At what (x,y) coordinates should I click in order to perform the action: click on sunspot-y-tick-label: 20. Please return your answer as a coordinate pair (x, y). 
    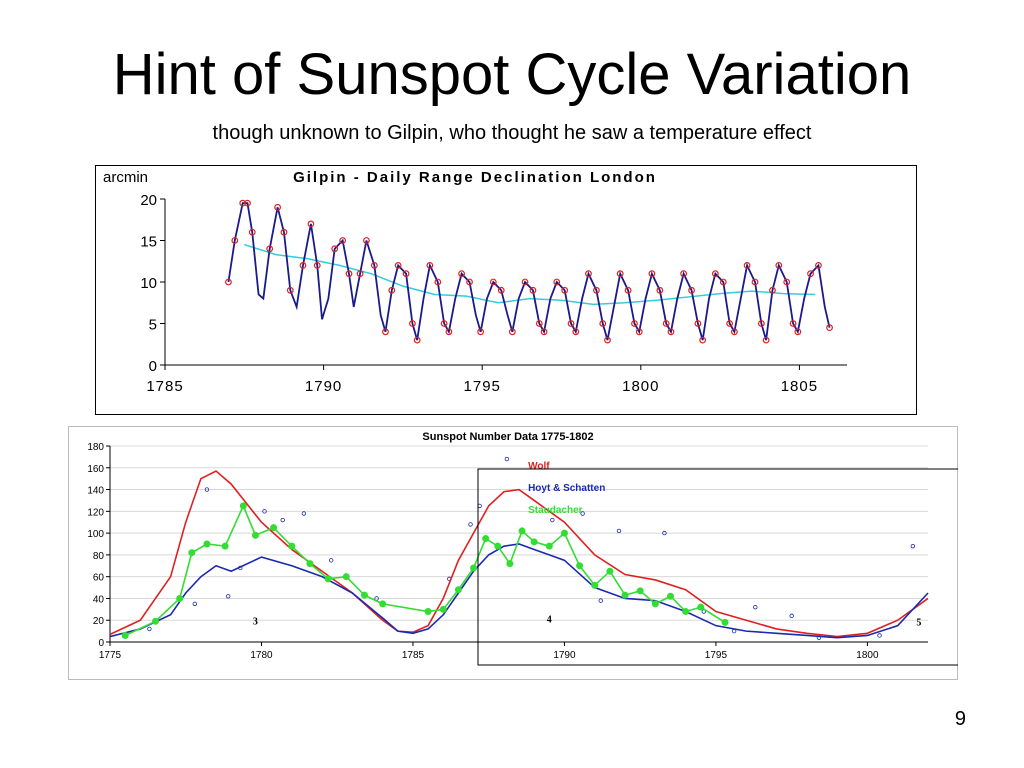
    Looking at the image, I should click on (99, 621).